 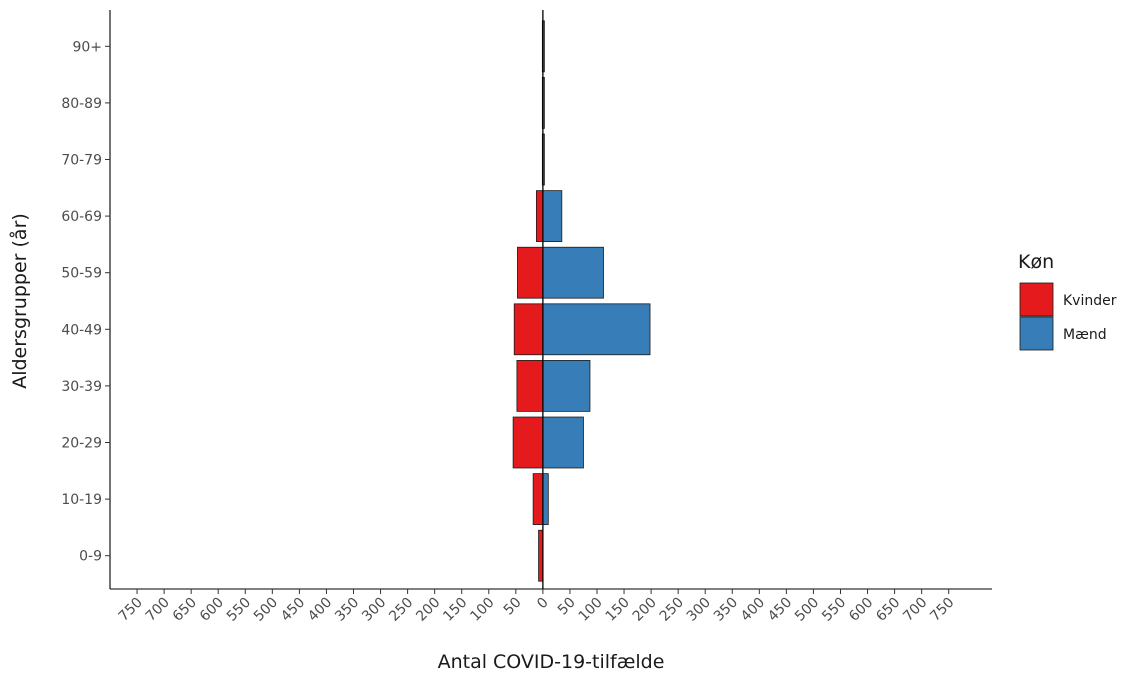 I want to click on y-tick-label: 90+, so click(x=87, y=47).